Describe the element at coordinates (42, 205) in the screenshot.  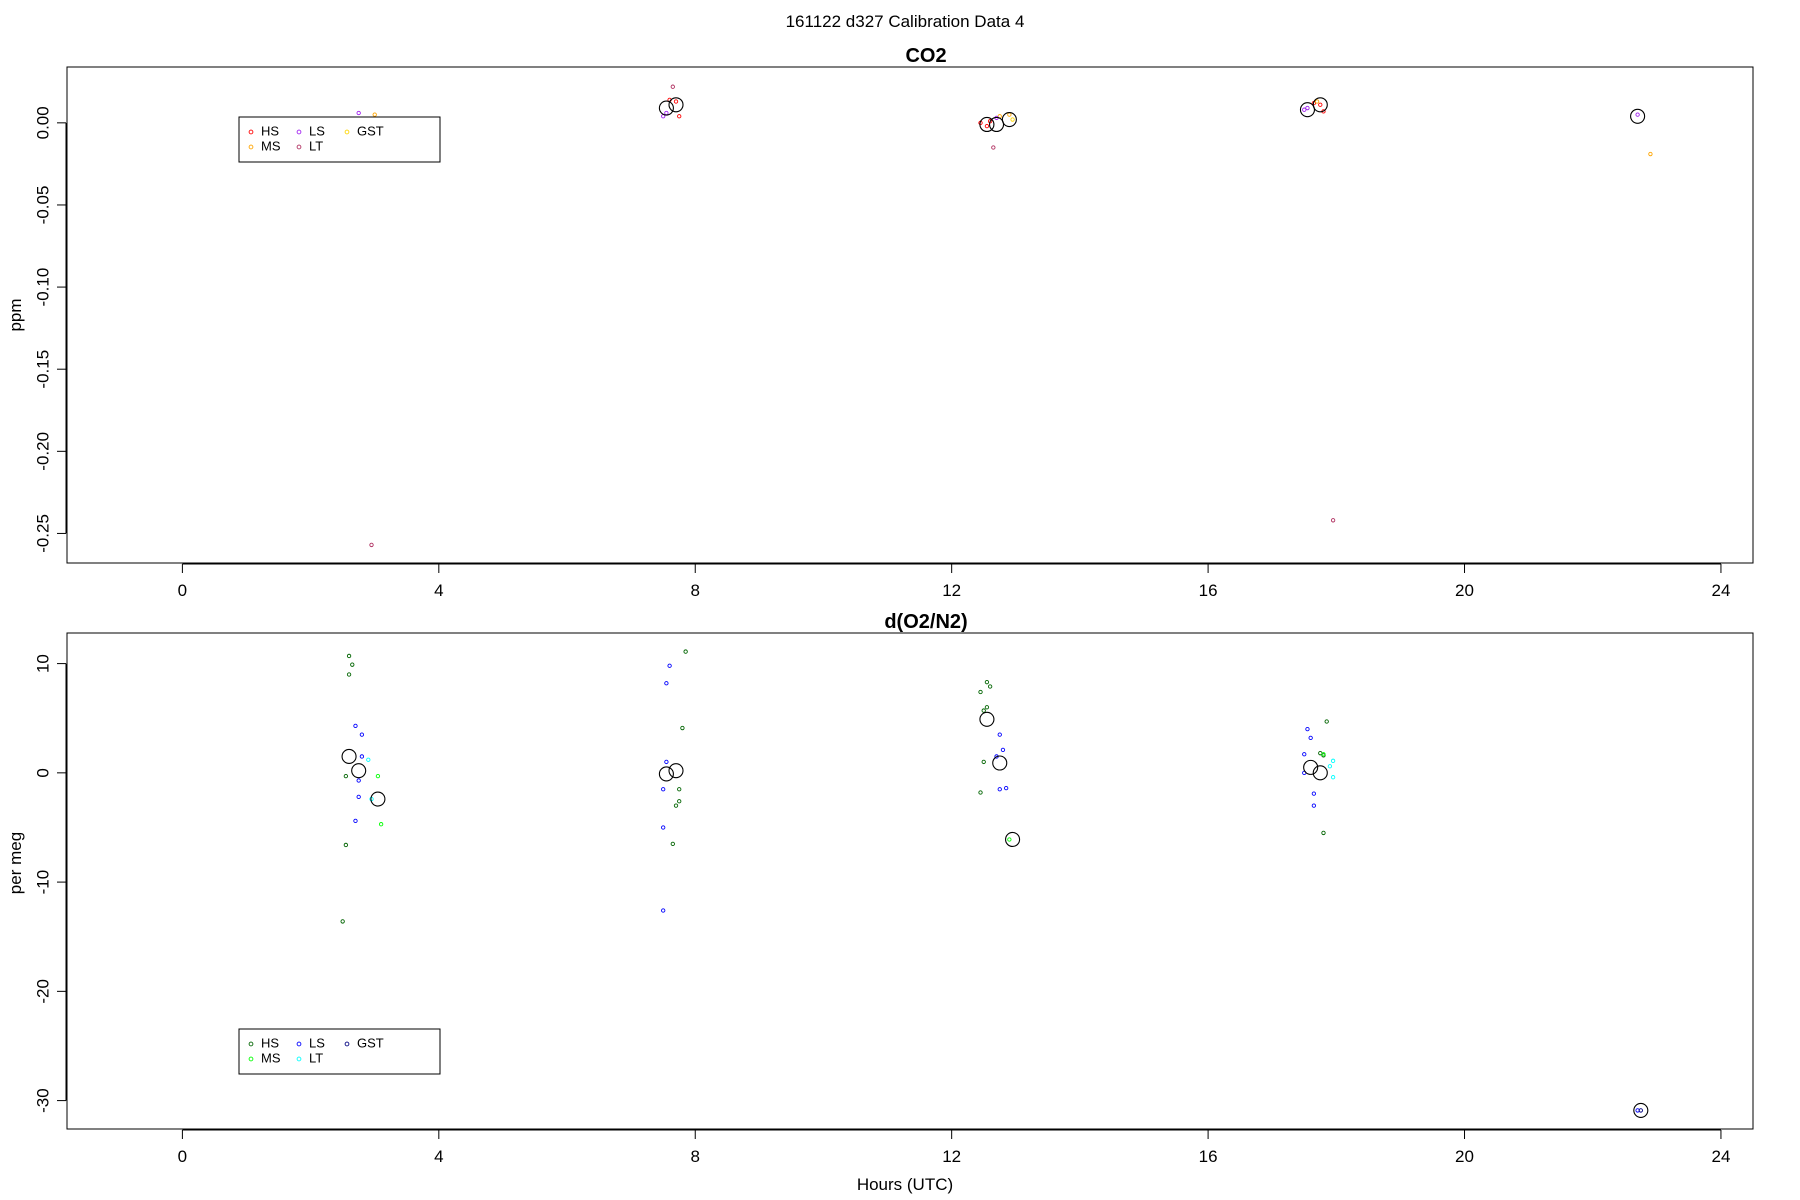
I see `co2-y-tick-label: -0.05` at that location.